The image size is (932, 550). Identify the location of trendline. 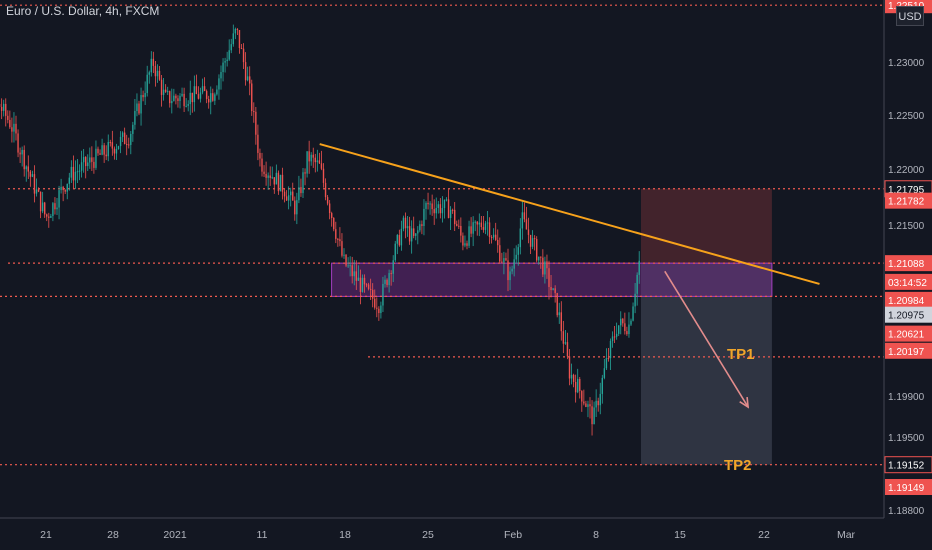
(569, 214).